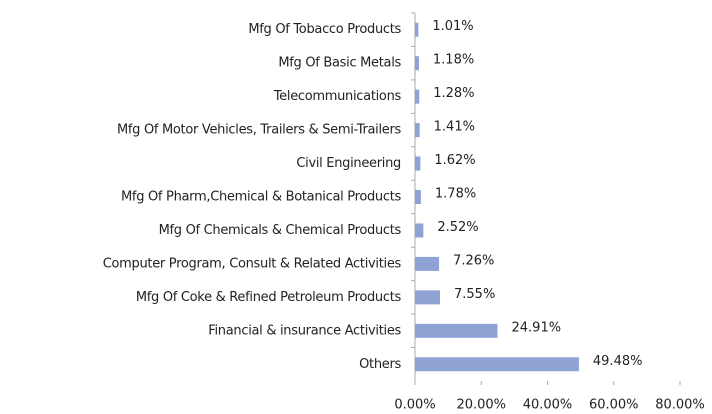 This screenshot has width=712, height=414. Describe the element at coordinates (269, 297) in the screenshot. I see `y-tick-label: Mfg Of Coke & Refined Petroleum Products` at that location.